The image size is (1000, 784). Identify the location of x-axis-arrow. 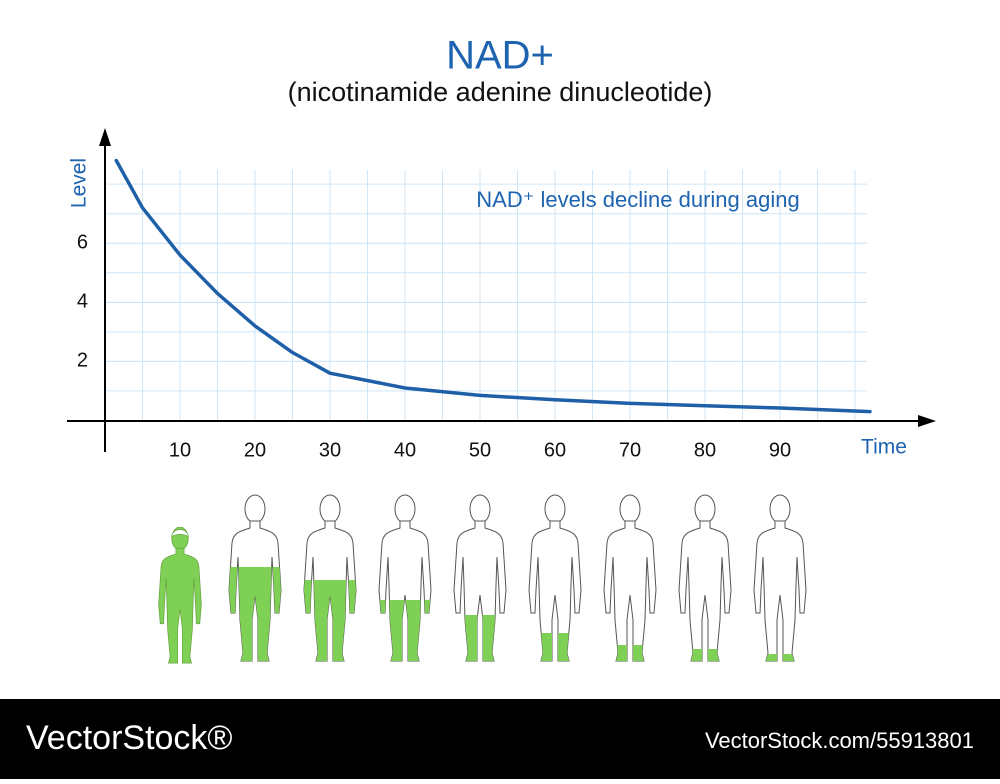
(927, 421).